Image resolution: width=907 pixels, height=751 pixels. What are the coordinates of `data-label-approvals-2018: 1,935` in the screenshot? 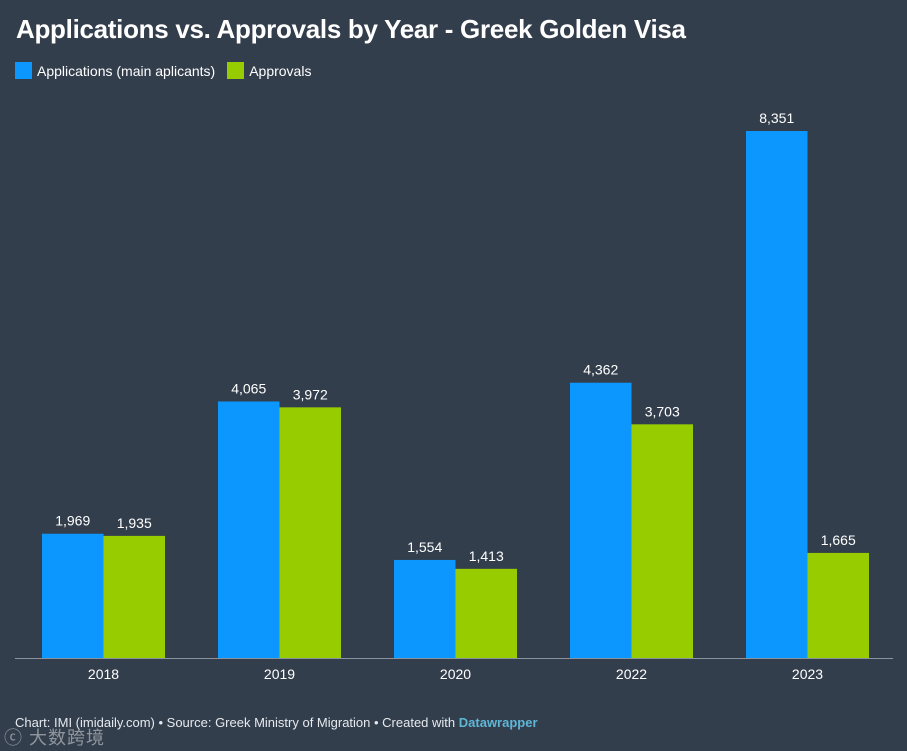 It's located at (134, 523).